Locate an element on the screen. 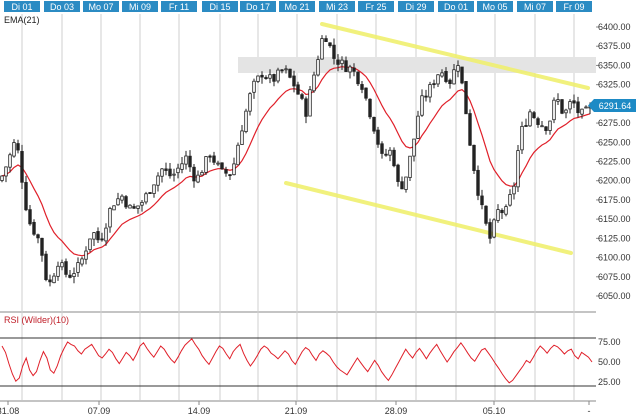  price-tick-label: 6150.00 is located at coordinates (614, 219).